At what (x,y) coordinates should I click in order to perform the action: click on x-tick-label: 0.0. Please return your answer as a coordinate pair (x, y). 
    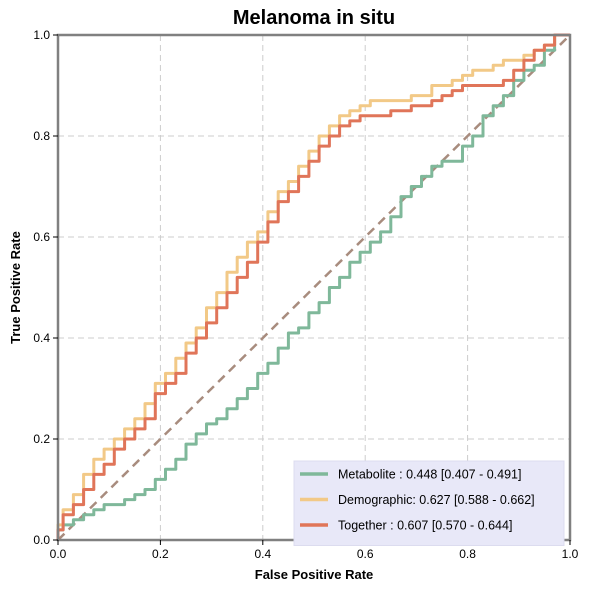
    Looking at the image, I should click on (58, 554).